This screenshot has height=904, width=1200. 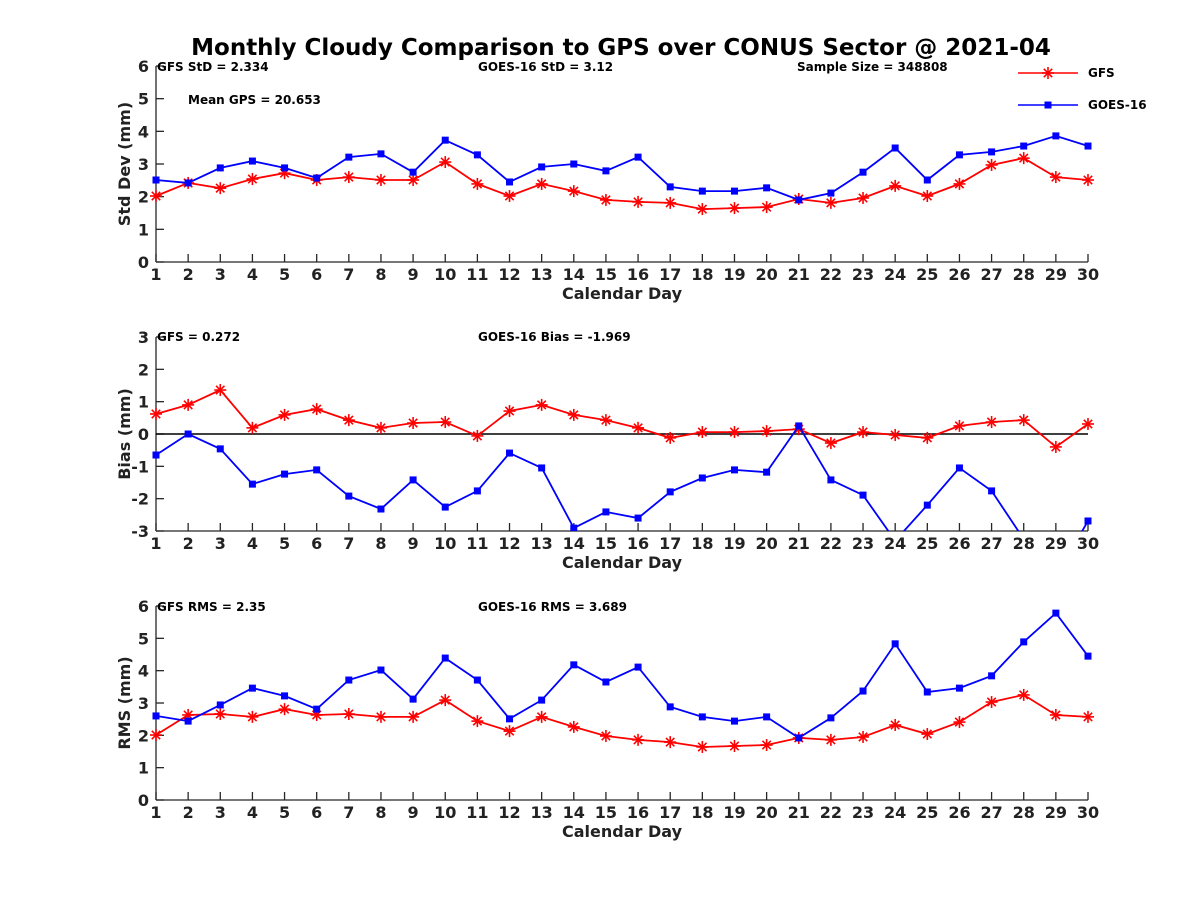 I want to click on annotation: GOES-16 RMS = 3.689, so click(x=552, y=607).